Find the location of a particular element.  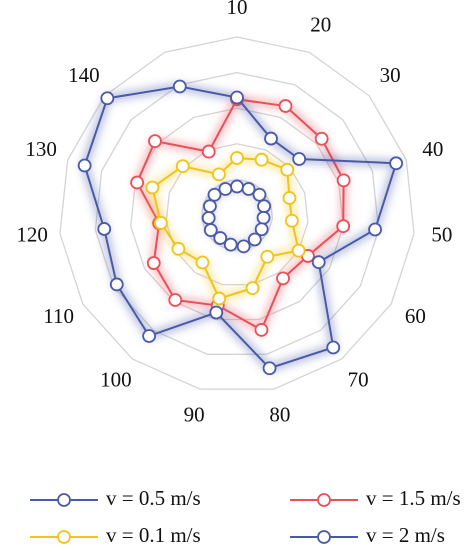

category-label: 120 is located at coordinates (32, 234).